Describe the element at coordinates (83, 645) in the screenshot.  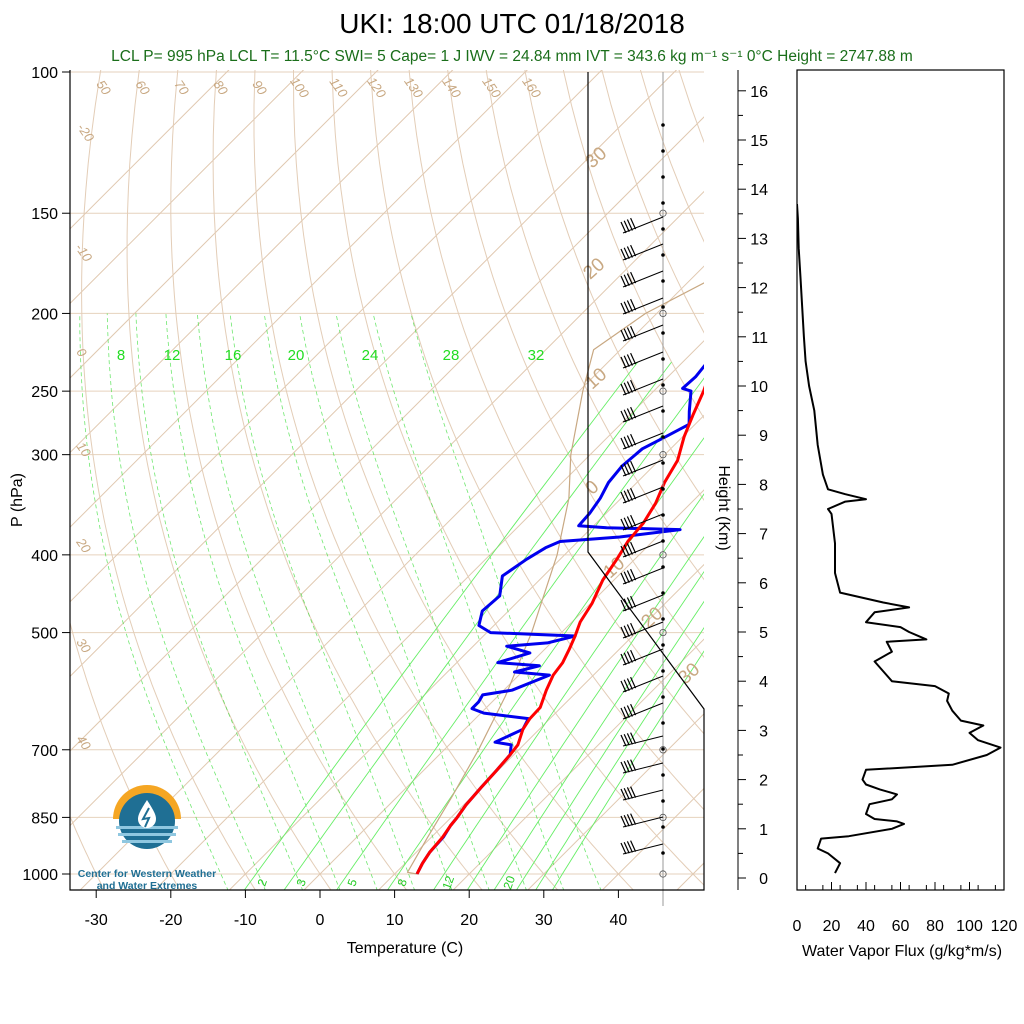
I see `dry-adiabat-label: 30` at that location.